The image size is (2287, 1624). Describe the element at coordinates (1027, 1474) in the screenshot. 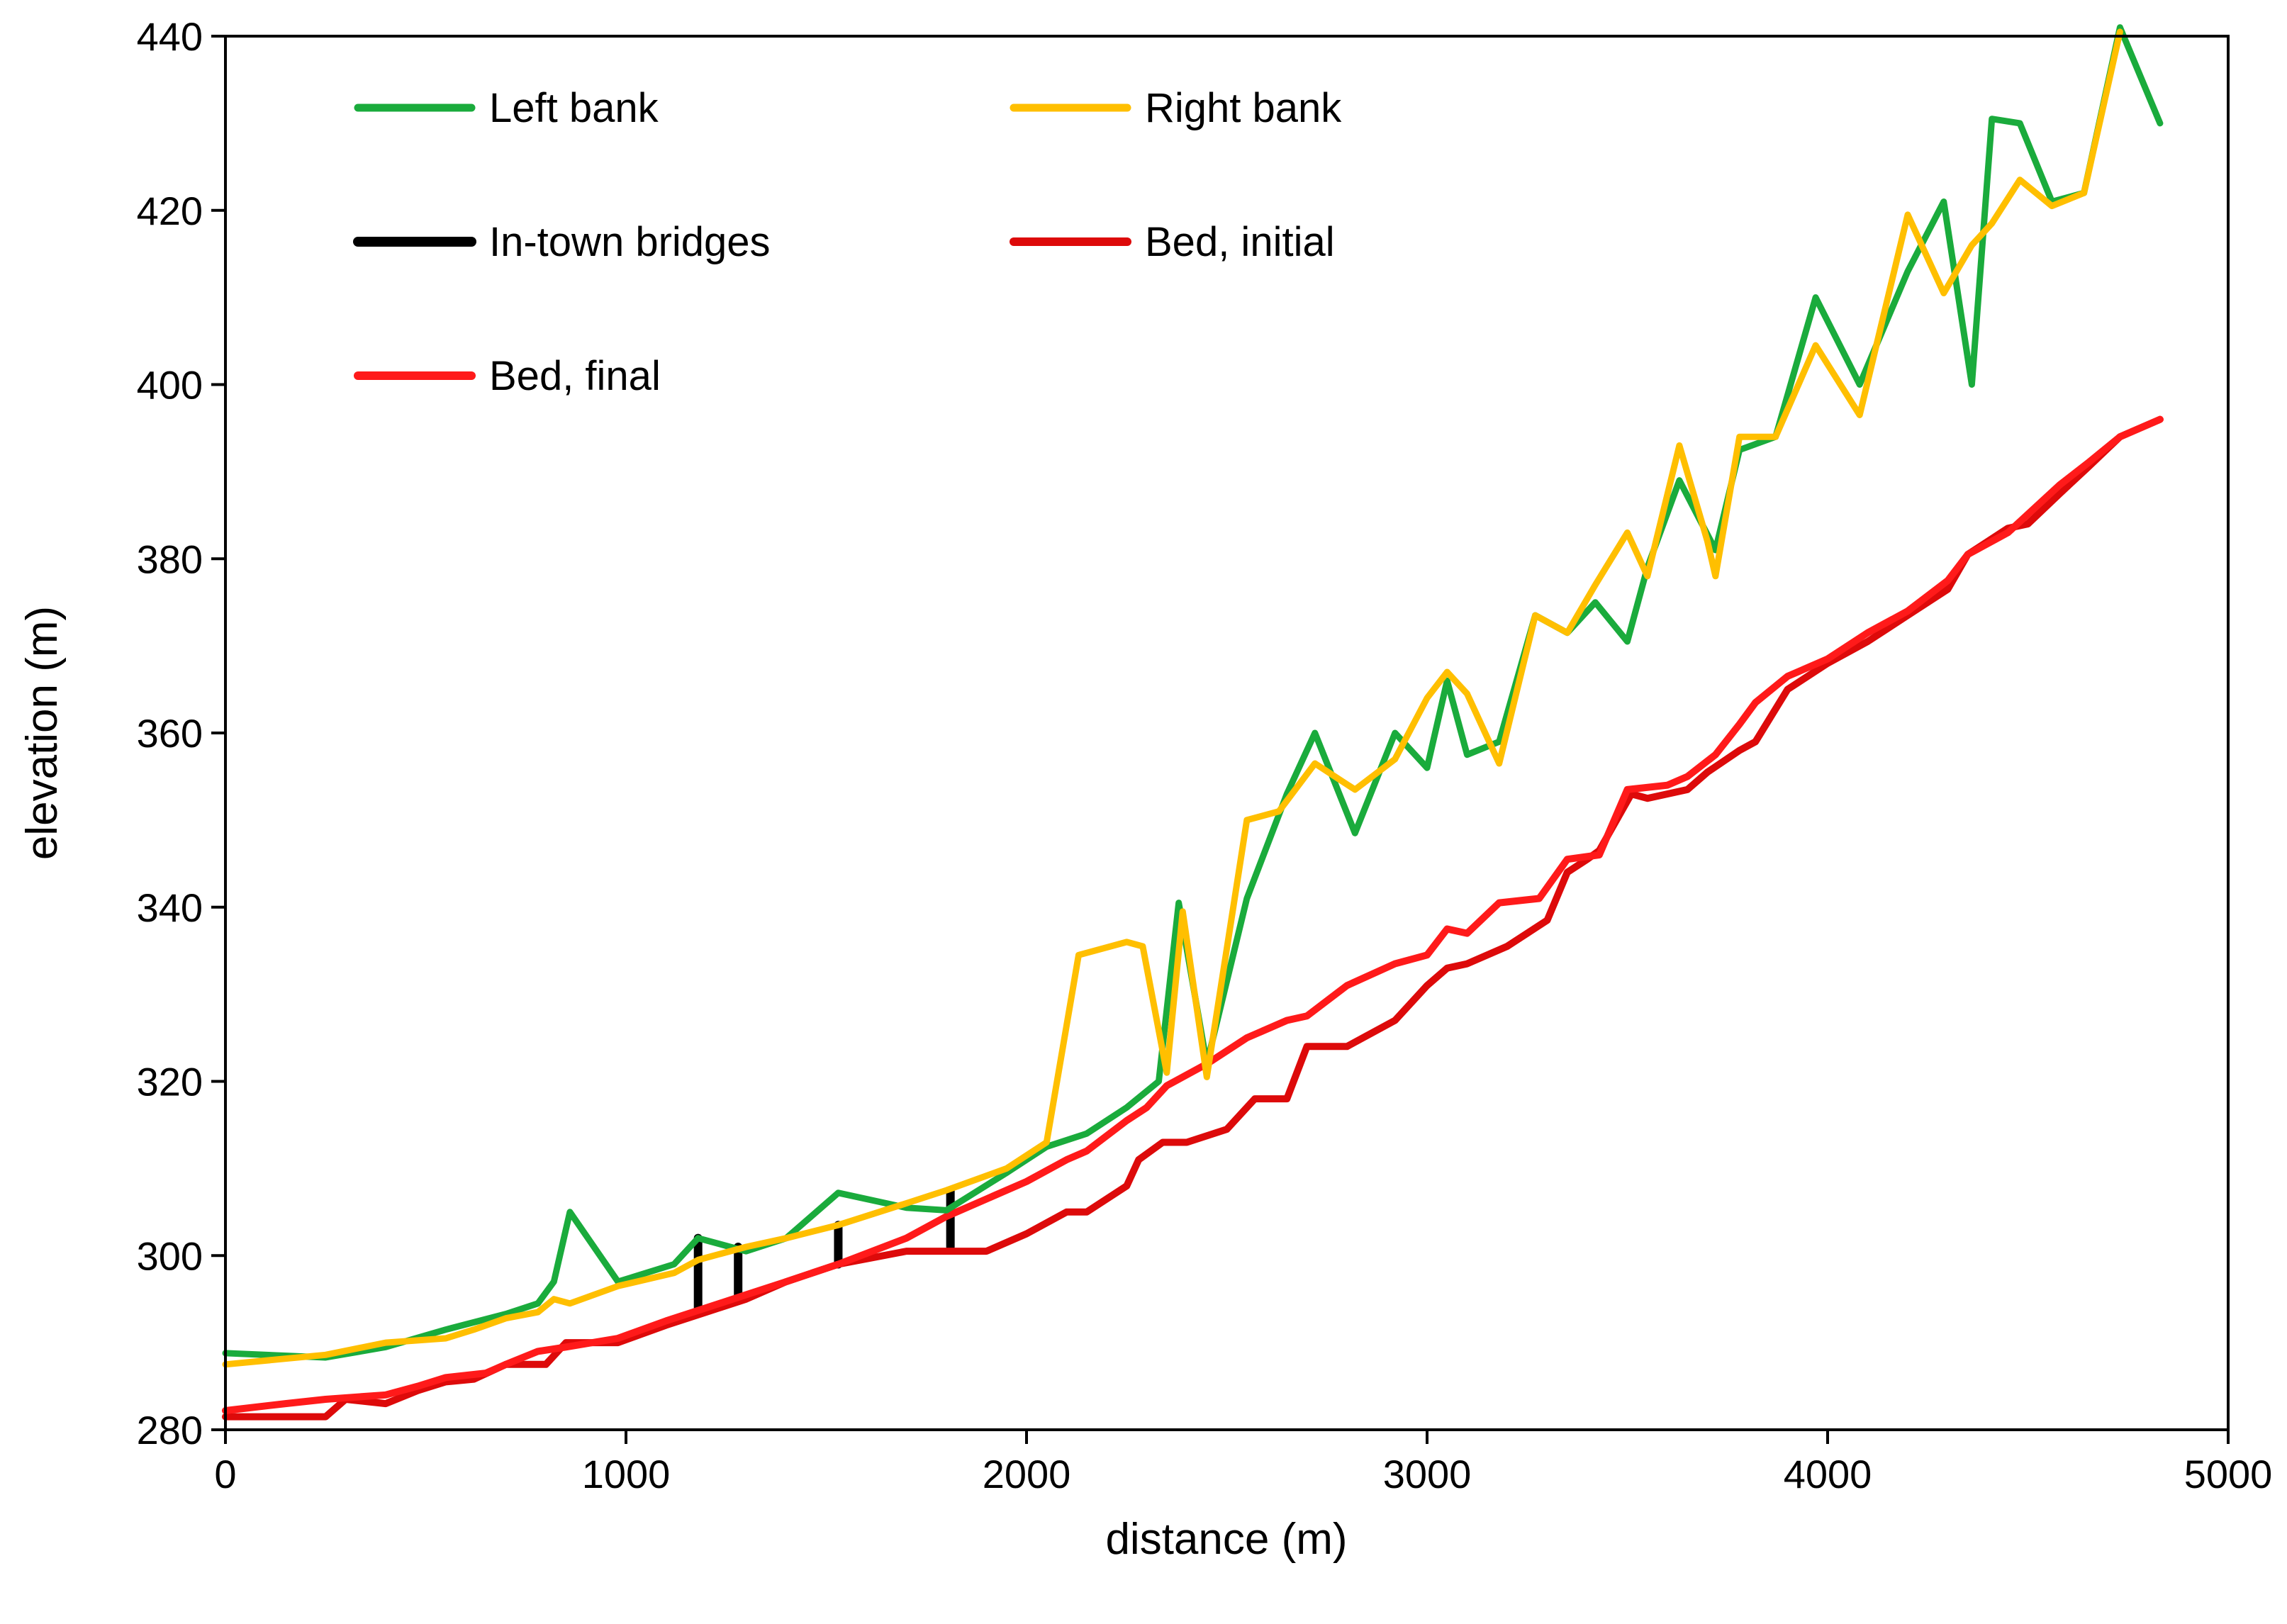

I see `x-tick-label: 2000` at that location.